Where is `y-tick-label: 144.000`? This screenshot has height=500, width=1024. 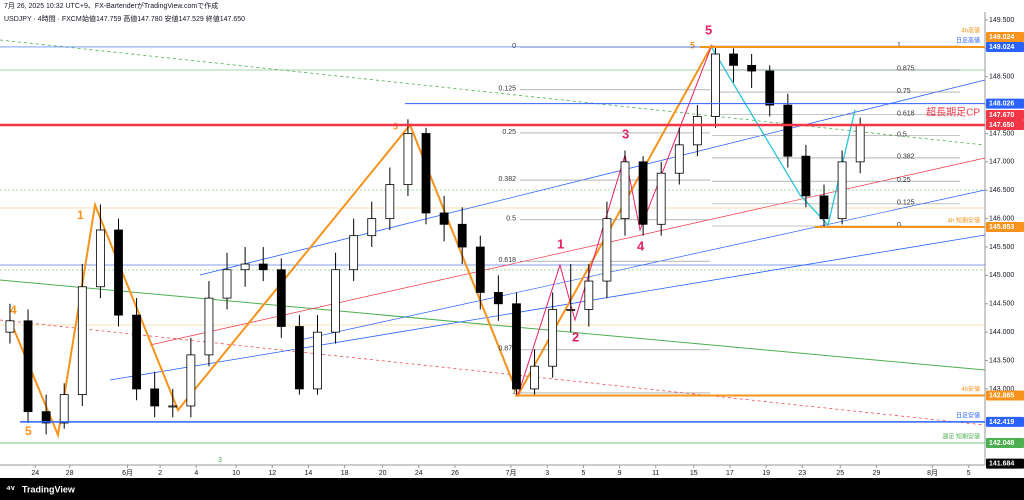 y-tick-label: 144.000 is located at coordinates (1001, 332).